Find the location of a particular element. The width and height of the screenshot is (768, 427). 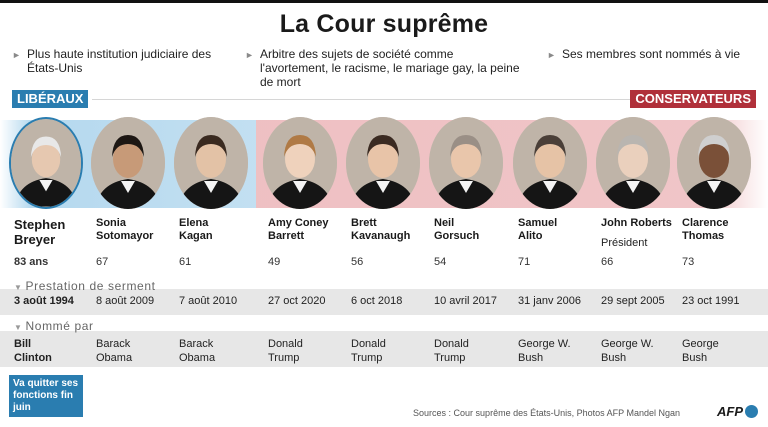

afp-logo: AFP is located at coordinates (737, 411).